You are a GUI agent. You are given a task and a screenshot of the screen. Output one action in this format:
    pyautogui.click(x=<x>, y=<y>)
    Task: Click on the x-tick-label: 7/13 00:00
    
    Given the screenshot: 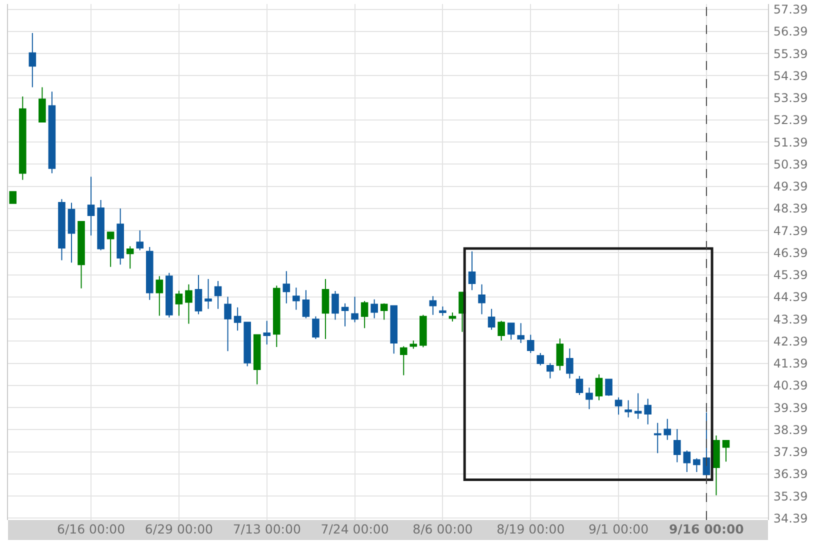 What is the action you would take?
    pyautogui.click(x=266, y=529)
    